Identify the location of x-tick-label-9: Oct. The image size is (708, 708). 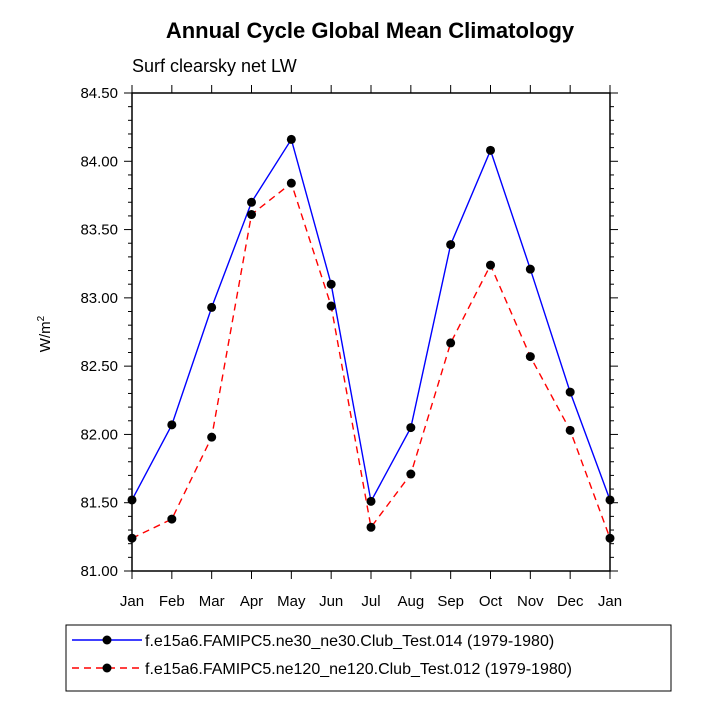
(491, 601).